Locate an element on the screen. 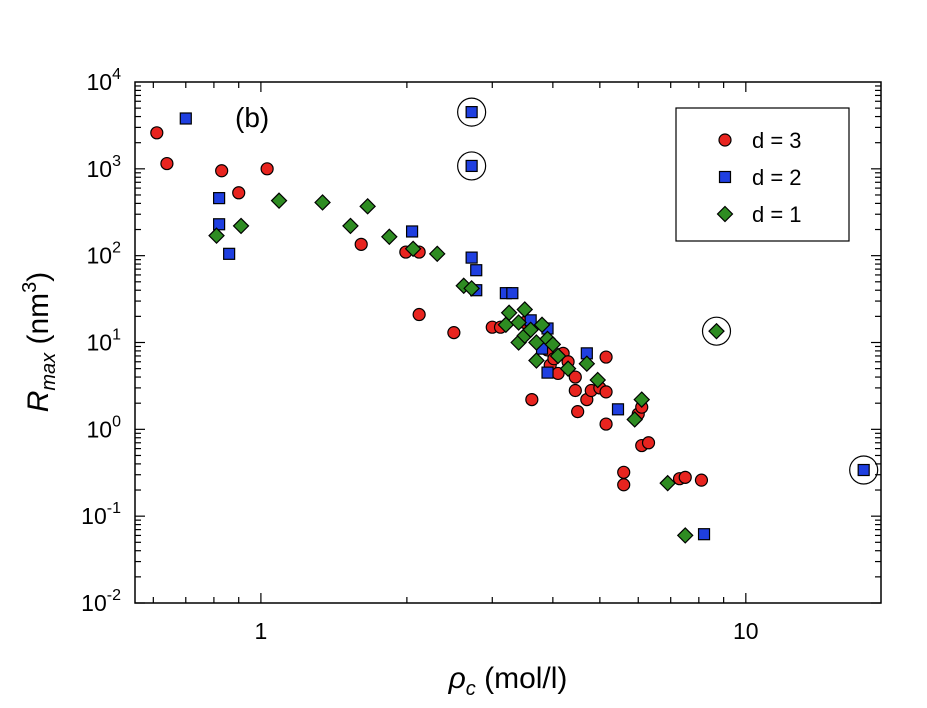 Image resolution: width=927 pixels, height=708 pixels. y-axis-label-sup: 3 is located at coordinates (30, 287).